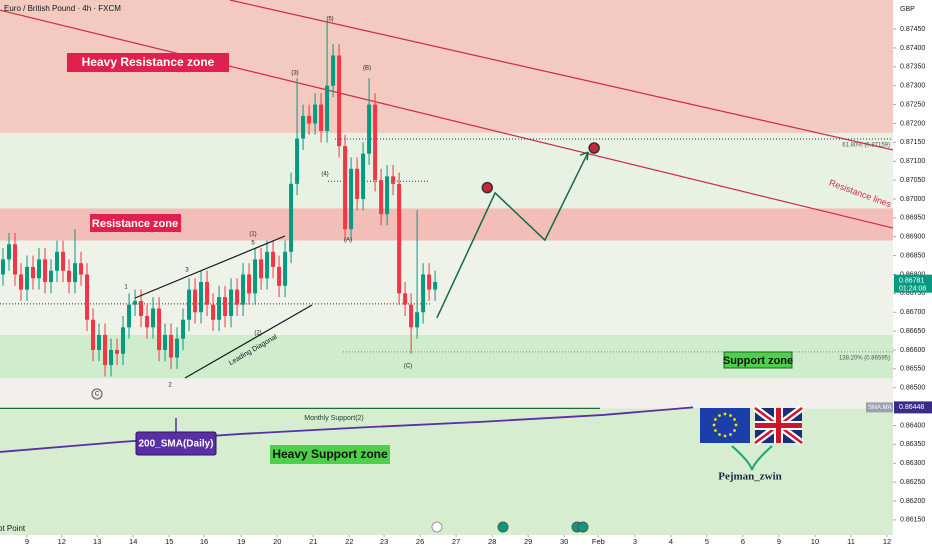 The height and width of the screenshot is (550, 932). Describe the element at coordinates (866, 146) in the screenshot. I see `fib-label: 61.80% (0.87159)` at that location.